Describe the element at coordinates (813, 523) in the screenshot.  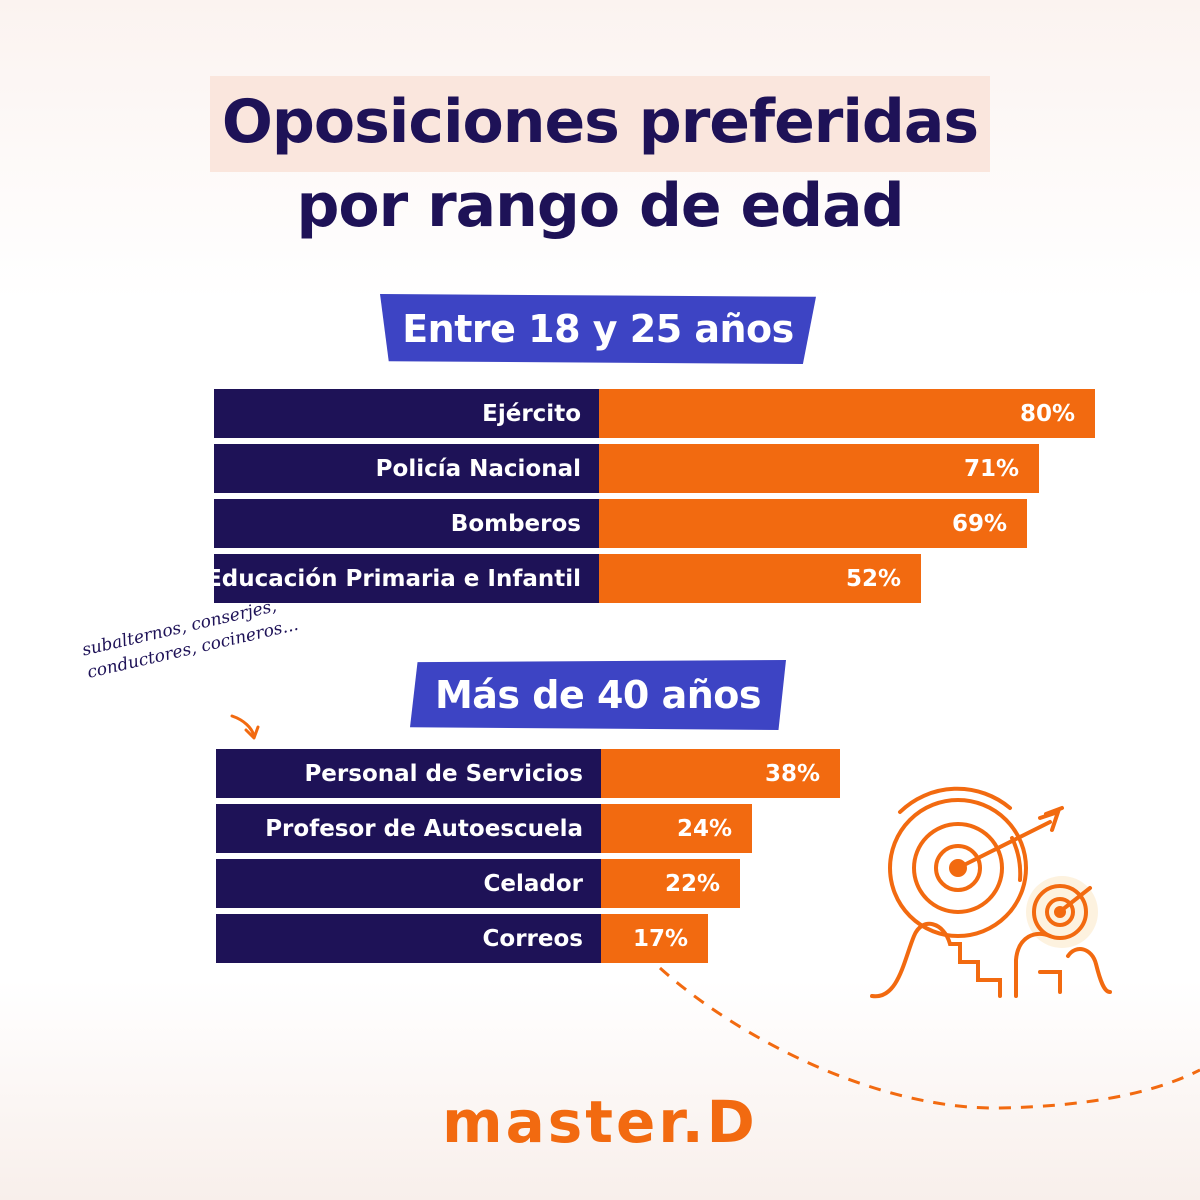
I see `bar: 69%` at that location.